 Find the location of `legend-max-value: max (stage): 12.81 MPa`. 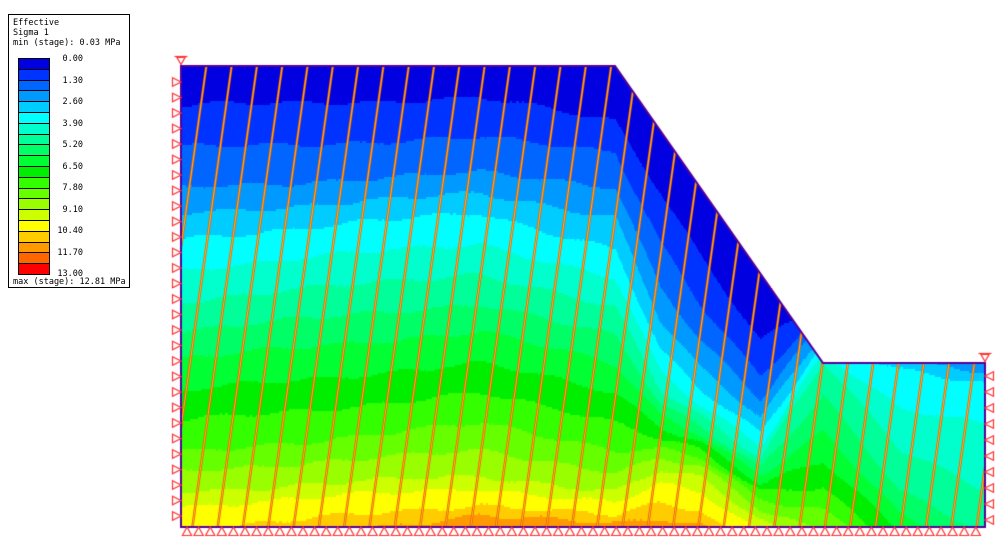

legend-max-value: max (stage): 12.81 MPa is located at coordinates (69, 282).